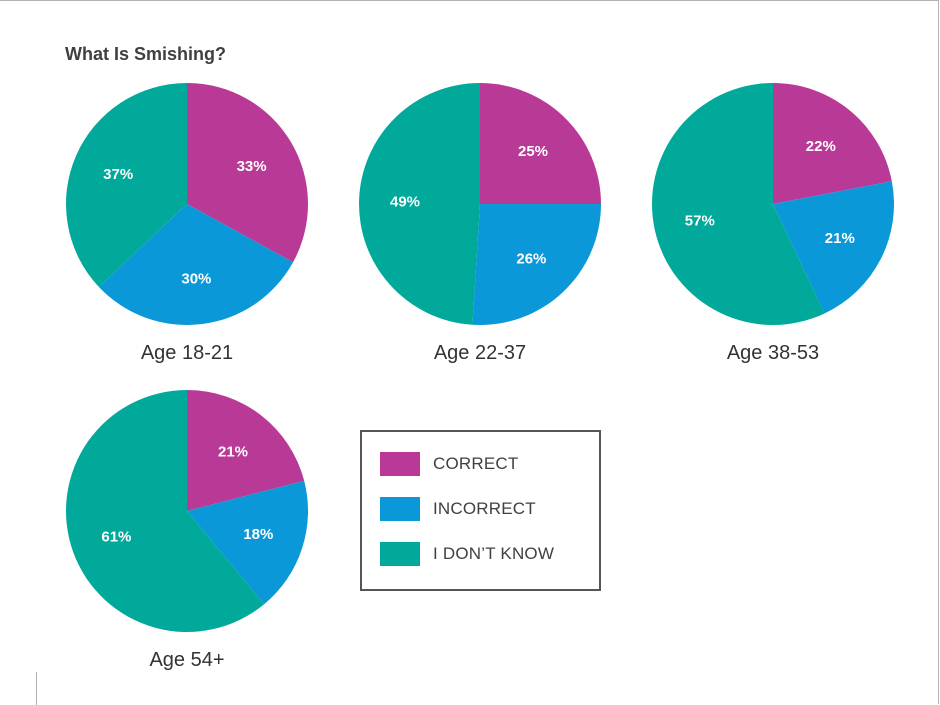 Image resolution: width=940 pixels, height=705 pixels. I want to click on legend-swatch-correct, so click(400, 464).